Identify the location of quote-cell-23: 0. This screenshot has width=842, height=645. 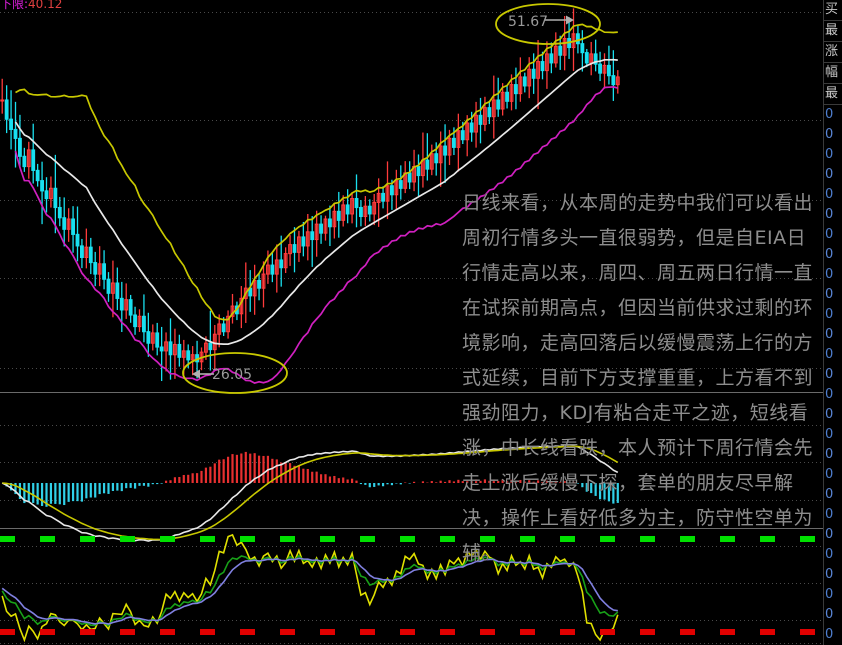
(829, 574).